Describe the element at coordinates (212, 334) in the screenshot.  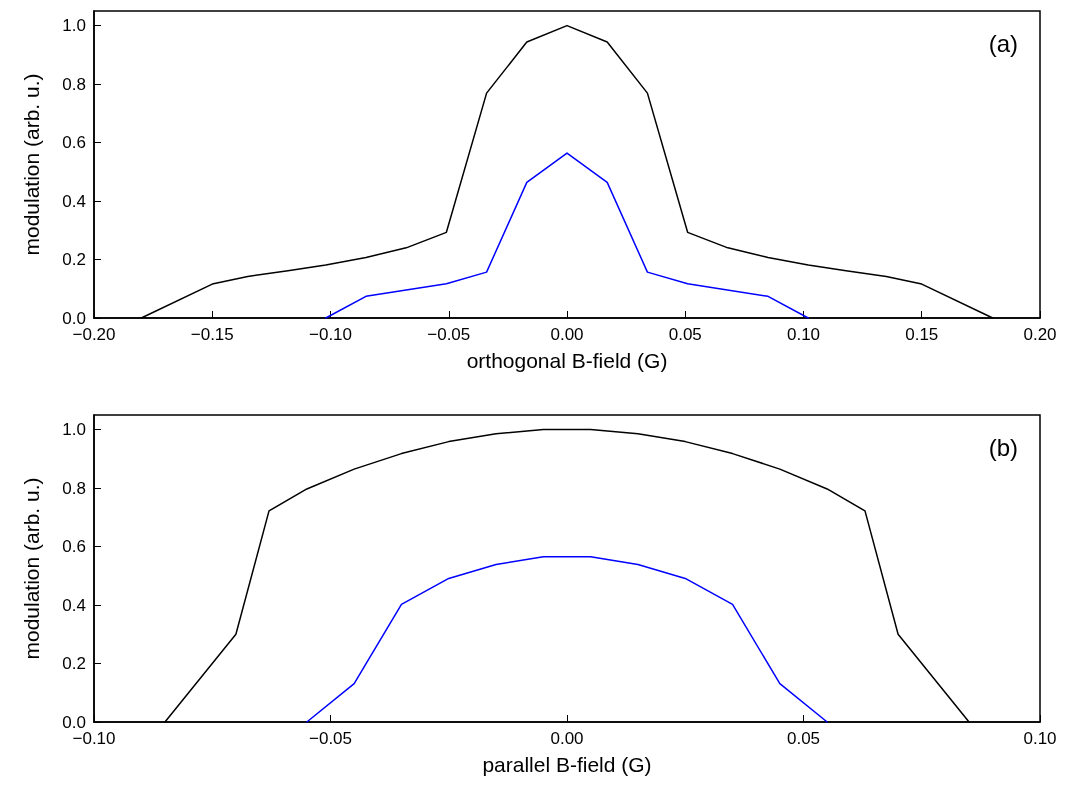
I see `x-tick-label: −0.15` at that location.